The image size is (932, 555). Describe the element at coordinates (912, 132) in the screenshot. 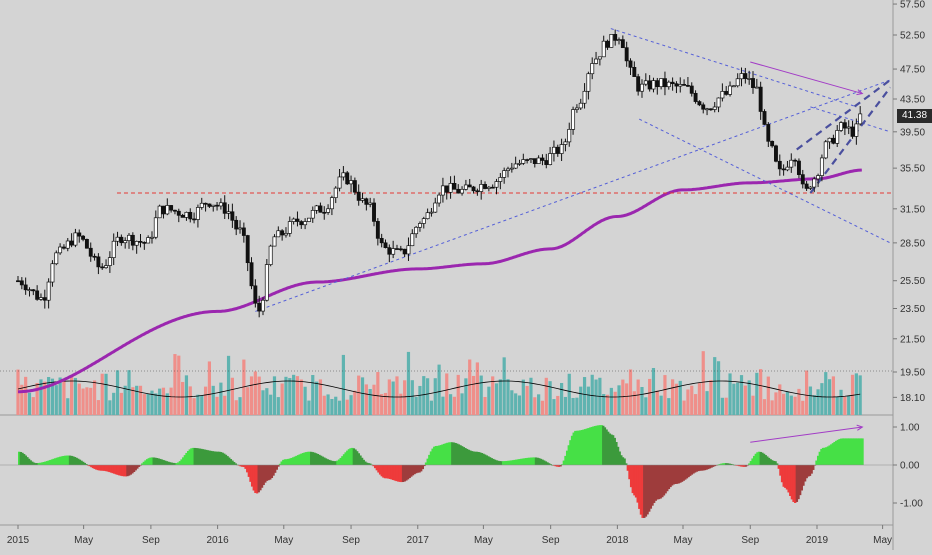

I see `price-tick-label: 39.50` at that location.